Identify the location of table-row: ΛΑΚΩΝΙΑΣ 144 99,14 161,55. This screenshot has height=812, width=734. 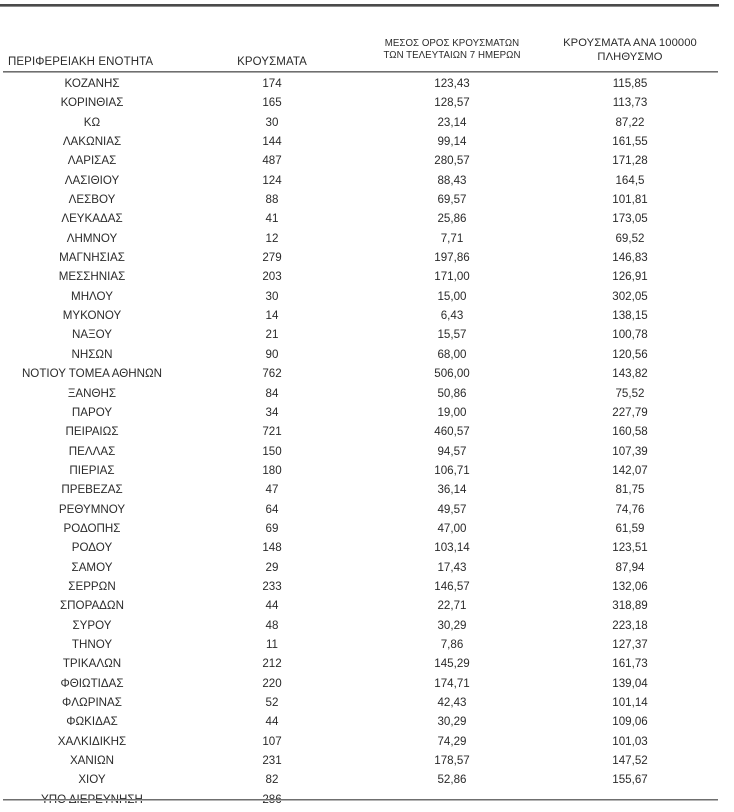
(367, 141).